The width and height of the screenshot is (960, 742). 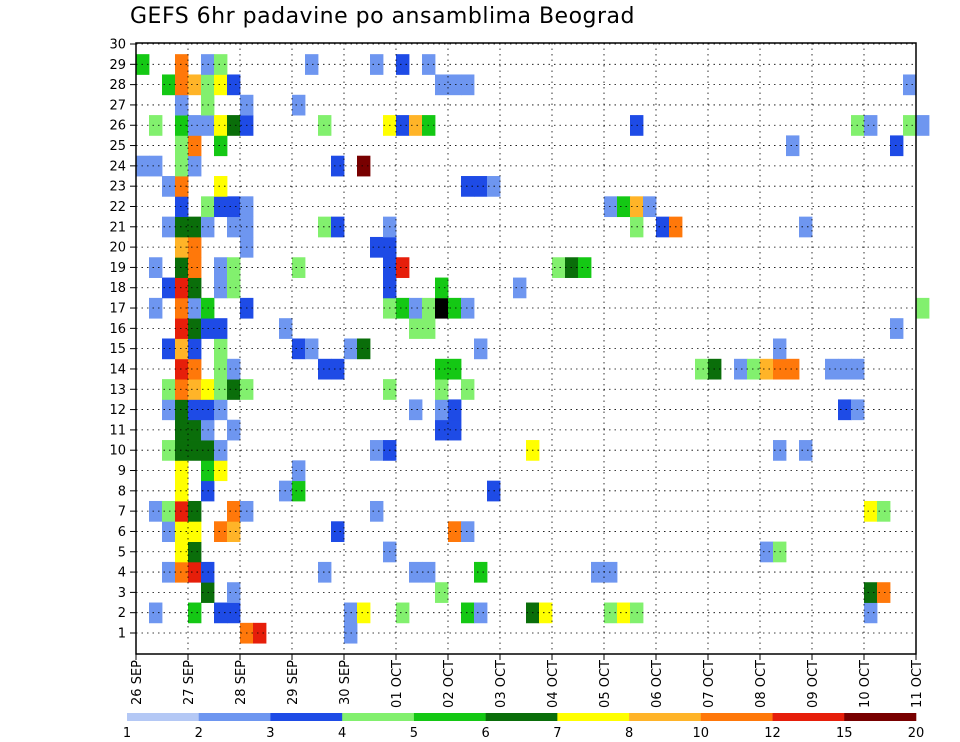 I want to click on y-tick-label: 27, so click(x=117, y=105).